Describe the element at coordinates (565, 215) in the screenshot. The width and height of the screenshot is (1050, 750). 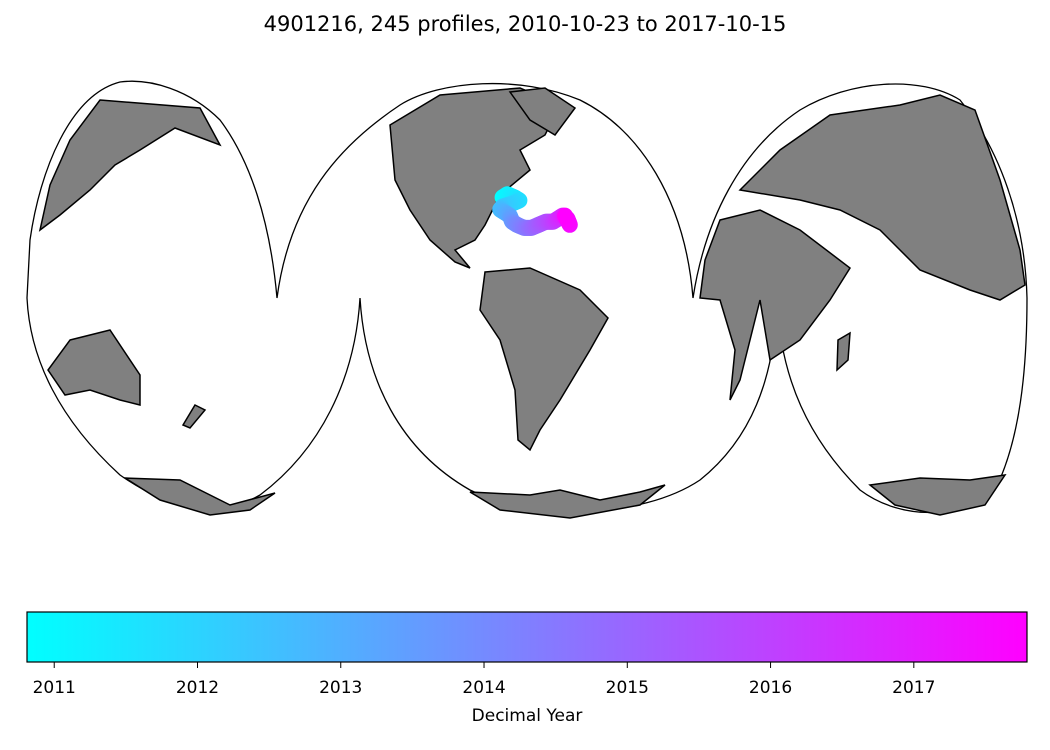
I see `profile-point` at that location.